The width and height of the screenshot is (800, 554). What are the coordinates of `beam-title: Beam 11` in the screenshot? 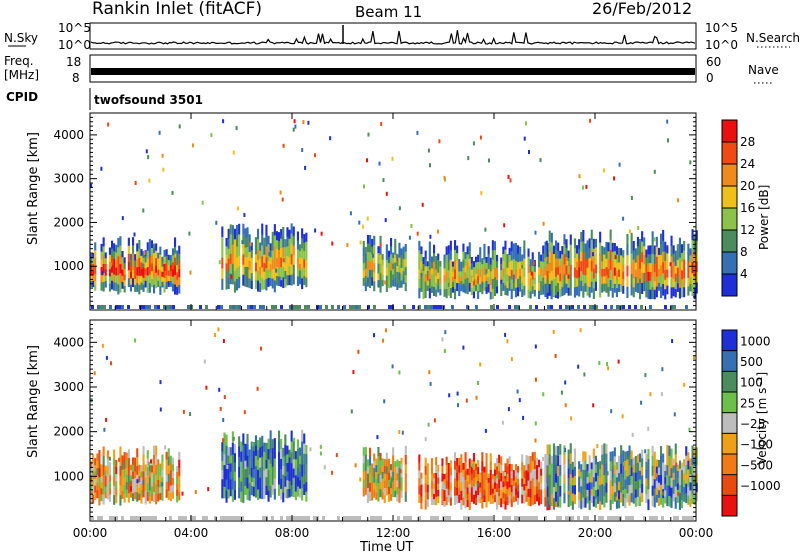 It's located at (388, 12).